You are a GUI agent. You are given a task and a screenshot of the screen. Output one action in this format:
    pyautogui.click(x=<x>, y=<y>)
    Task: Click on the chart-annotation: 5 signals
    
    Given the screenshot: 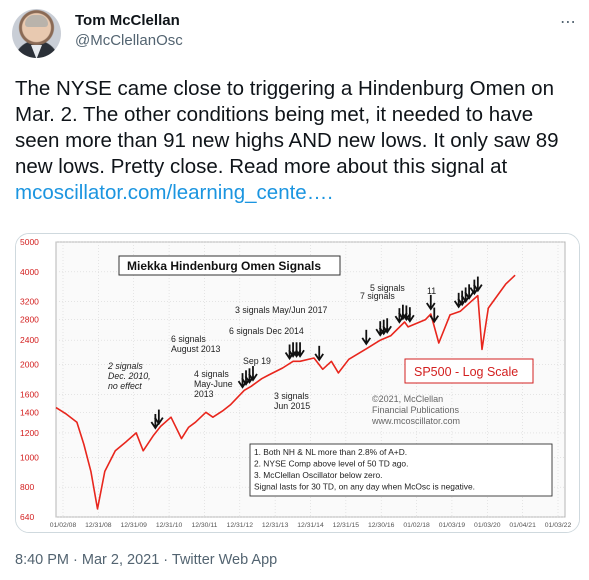 What is the action you would take?
    pyautogui.click(x=387, y=288)
    